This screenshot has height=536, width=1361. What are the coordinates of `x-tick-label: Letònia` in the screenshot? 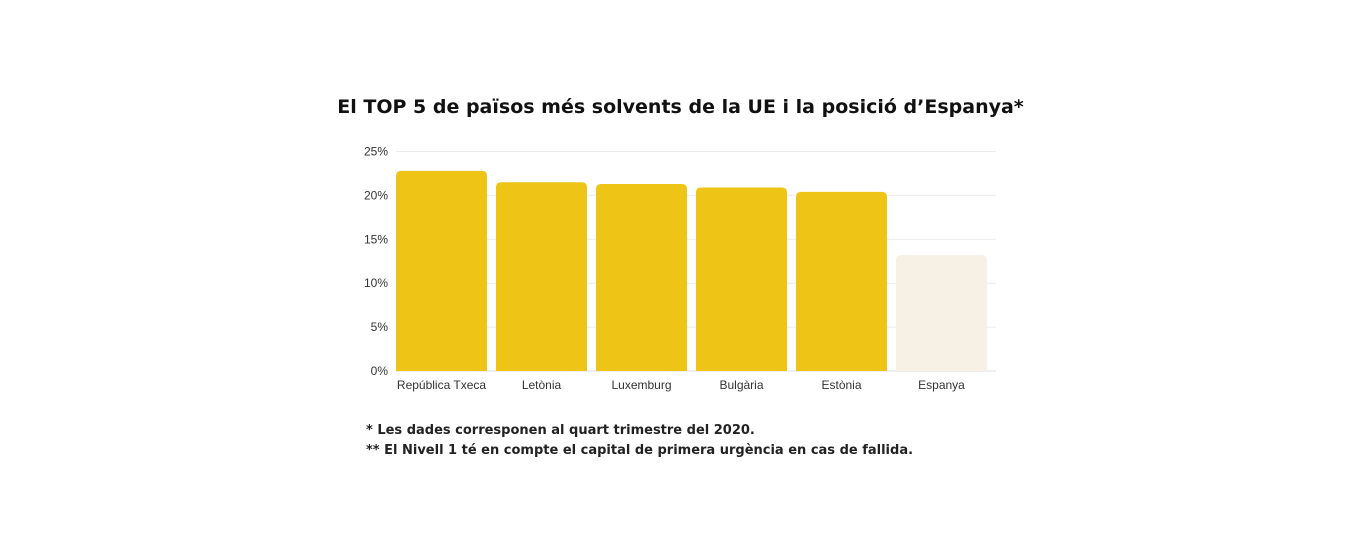 It's located at (542, 385).